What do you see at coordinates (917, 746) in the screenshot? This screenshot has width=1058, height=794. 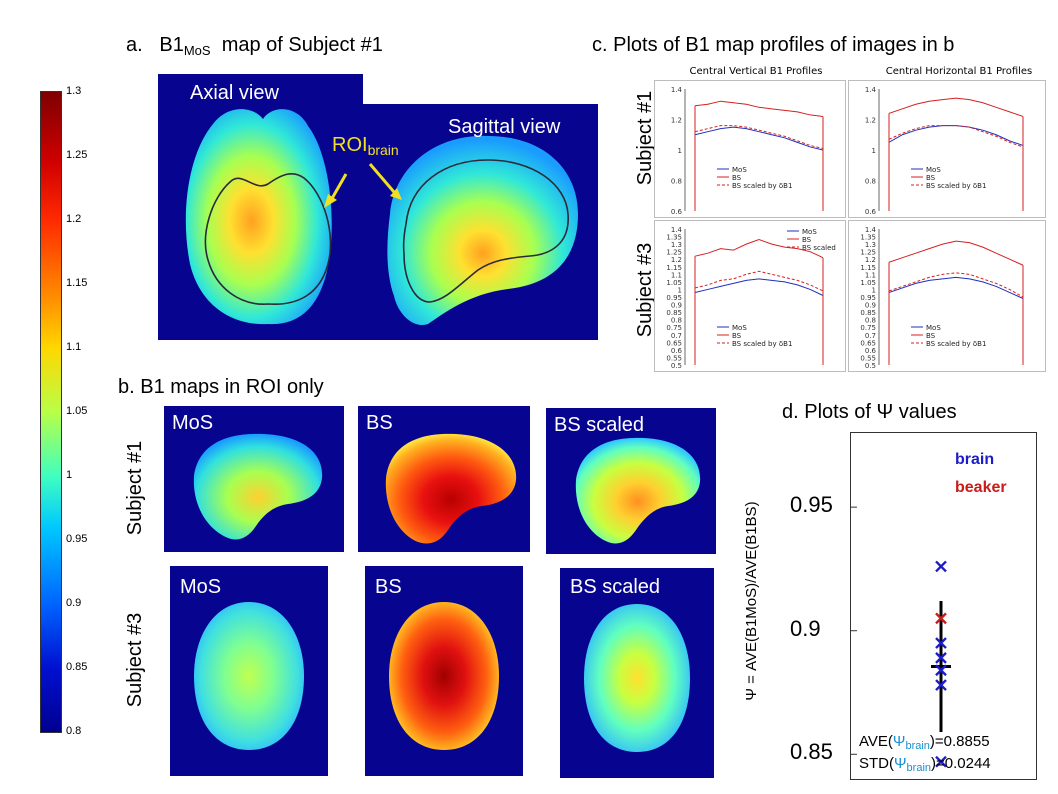 I see `ave-psi-sub: brain` at bounding box center [917, 746].